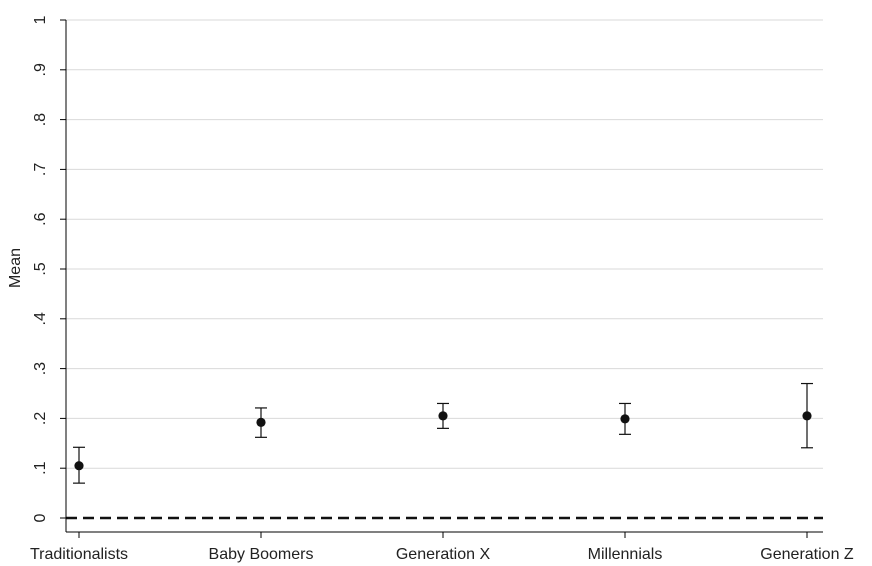 The width and height of the screenshot is (872, 566). Describe the element at coordinates (40, 368) in the screenshot. I see `y-tick-label-3: .3` at that location.